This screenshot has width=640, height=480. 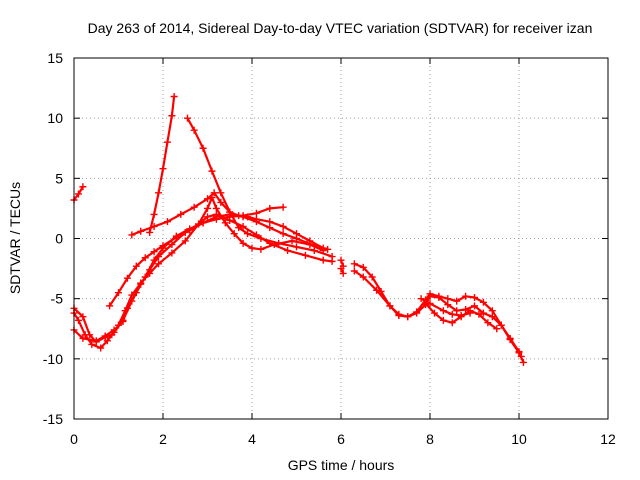 What do you see at coordinates (343, 439) in the screenshot?
I see `x-tick-labels: 0 2 4 6 8 10 12` at bounding box center [343, 439].